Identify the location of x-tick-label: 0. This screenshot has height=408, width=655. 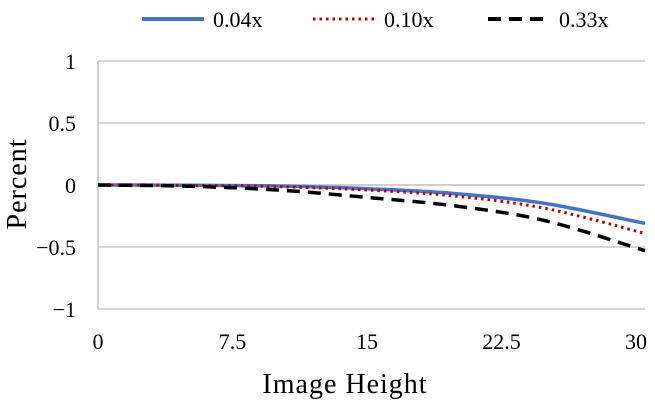
(98, 341).